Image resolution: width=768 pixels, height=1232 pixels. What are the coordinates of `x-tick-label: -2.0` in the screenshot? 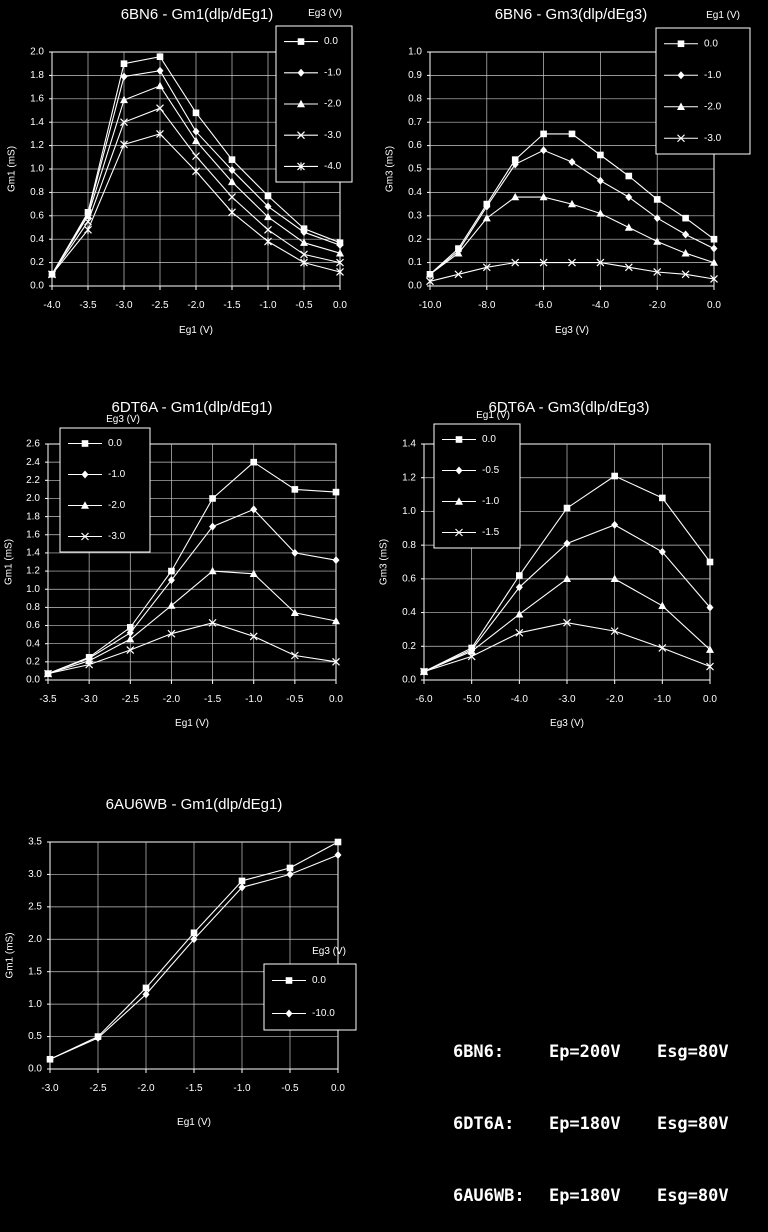 It's located at (658, 305).